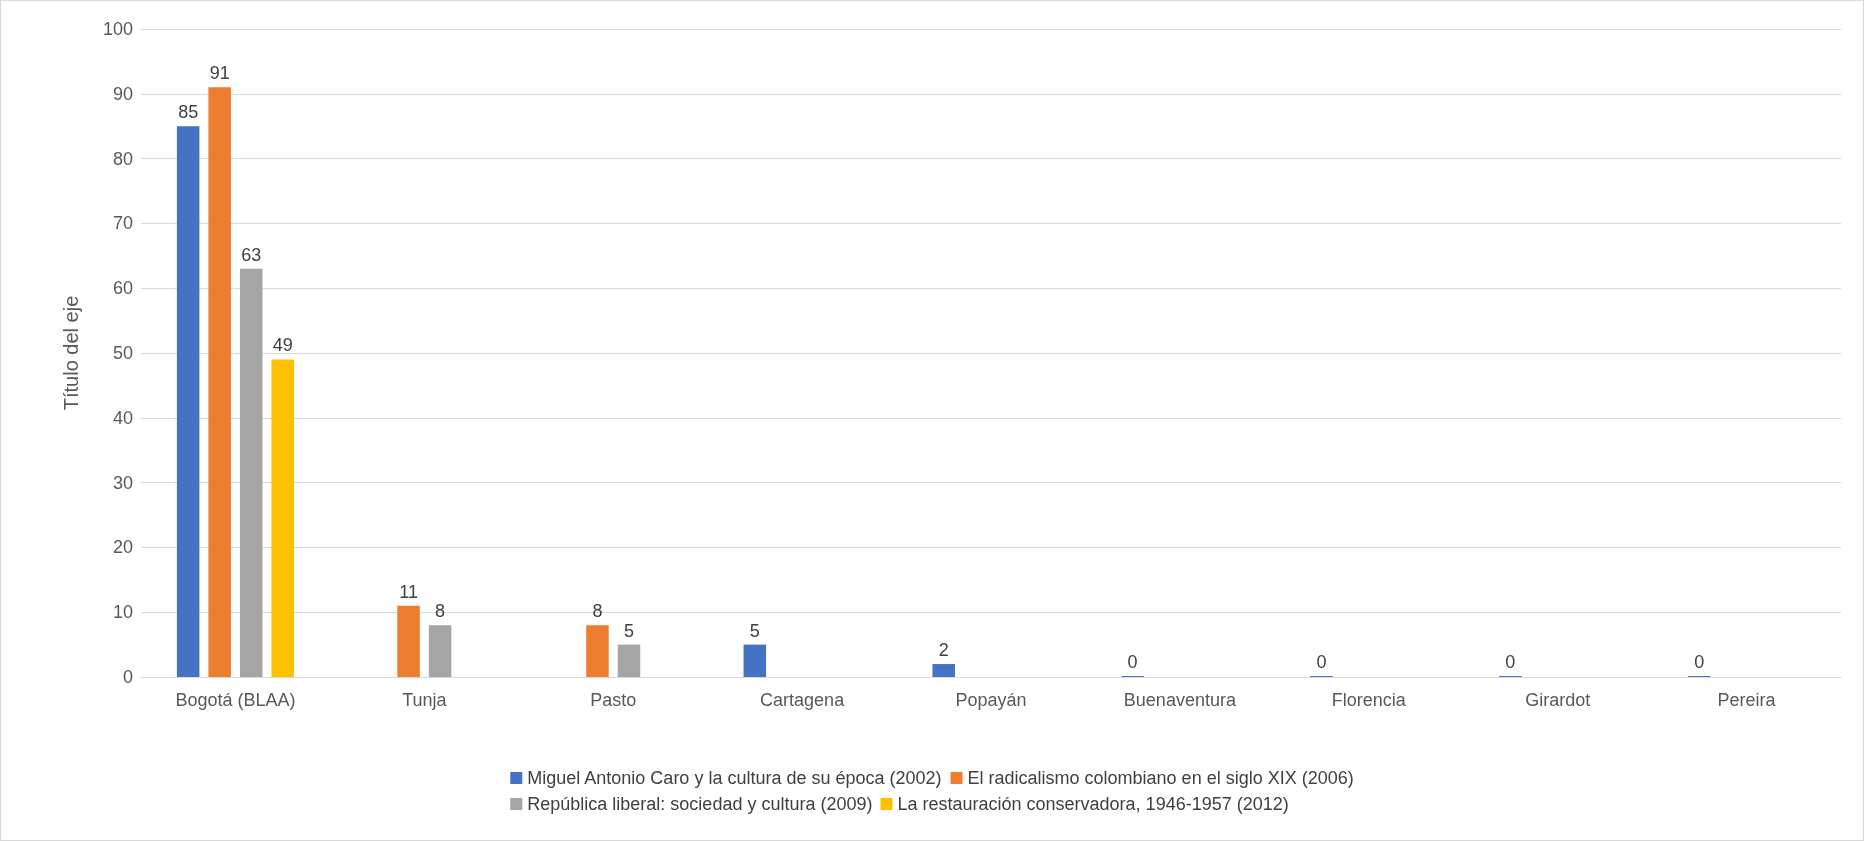 The image size is (1864, 841). Describe the element at coordinates (700, 804) in the screenshot. I see `legend-label: República liberal: sociedad y cultura (2009)` at that location.